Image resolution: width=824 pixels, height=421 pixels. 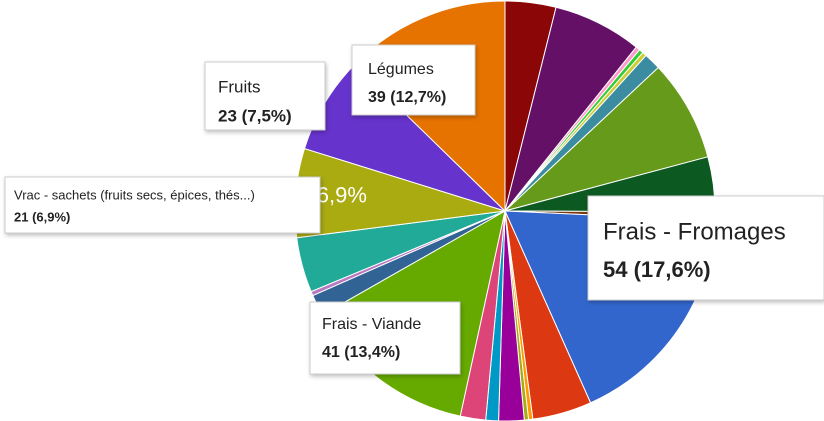 I want to click on tooltip-value: 41 (13,4%), so click(x=361, y=352).